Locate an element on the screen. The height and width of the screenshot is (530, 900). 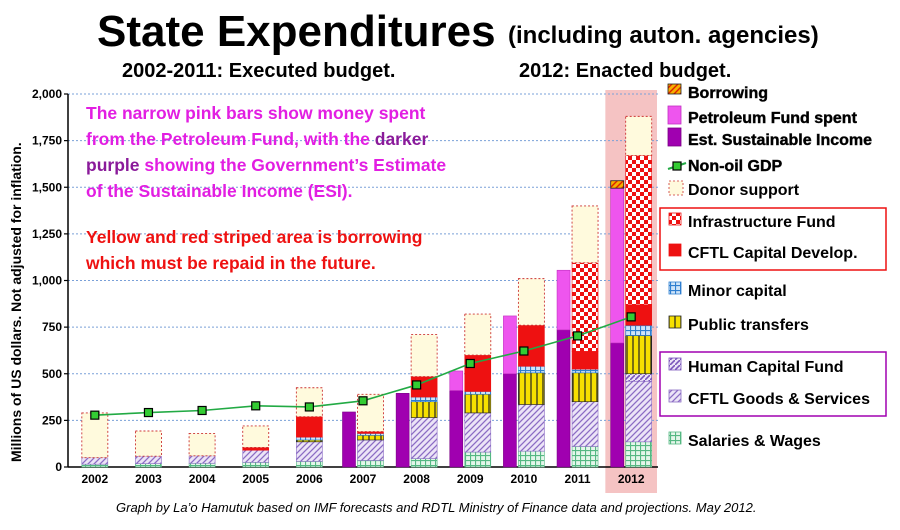
legend-swatch-gdp-marker is located at coordinates (677, 166).